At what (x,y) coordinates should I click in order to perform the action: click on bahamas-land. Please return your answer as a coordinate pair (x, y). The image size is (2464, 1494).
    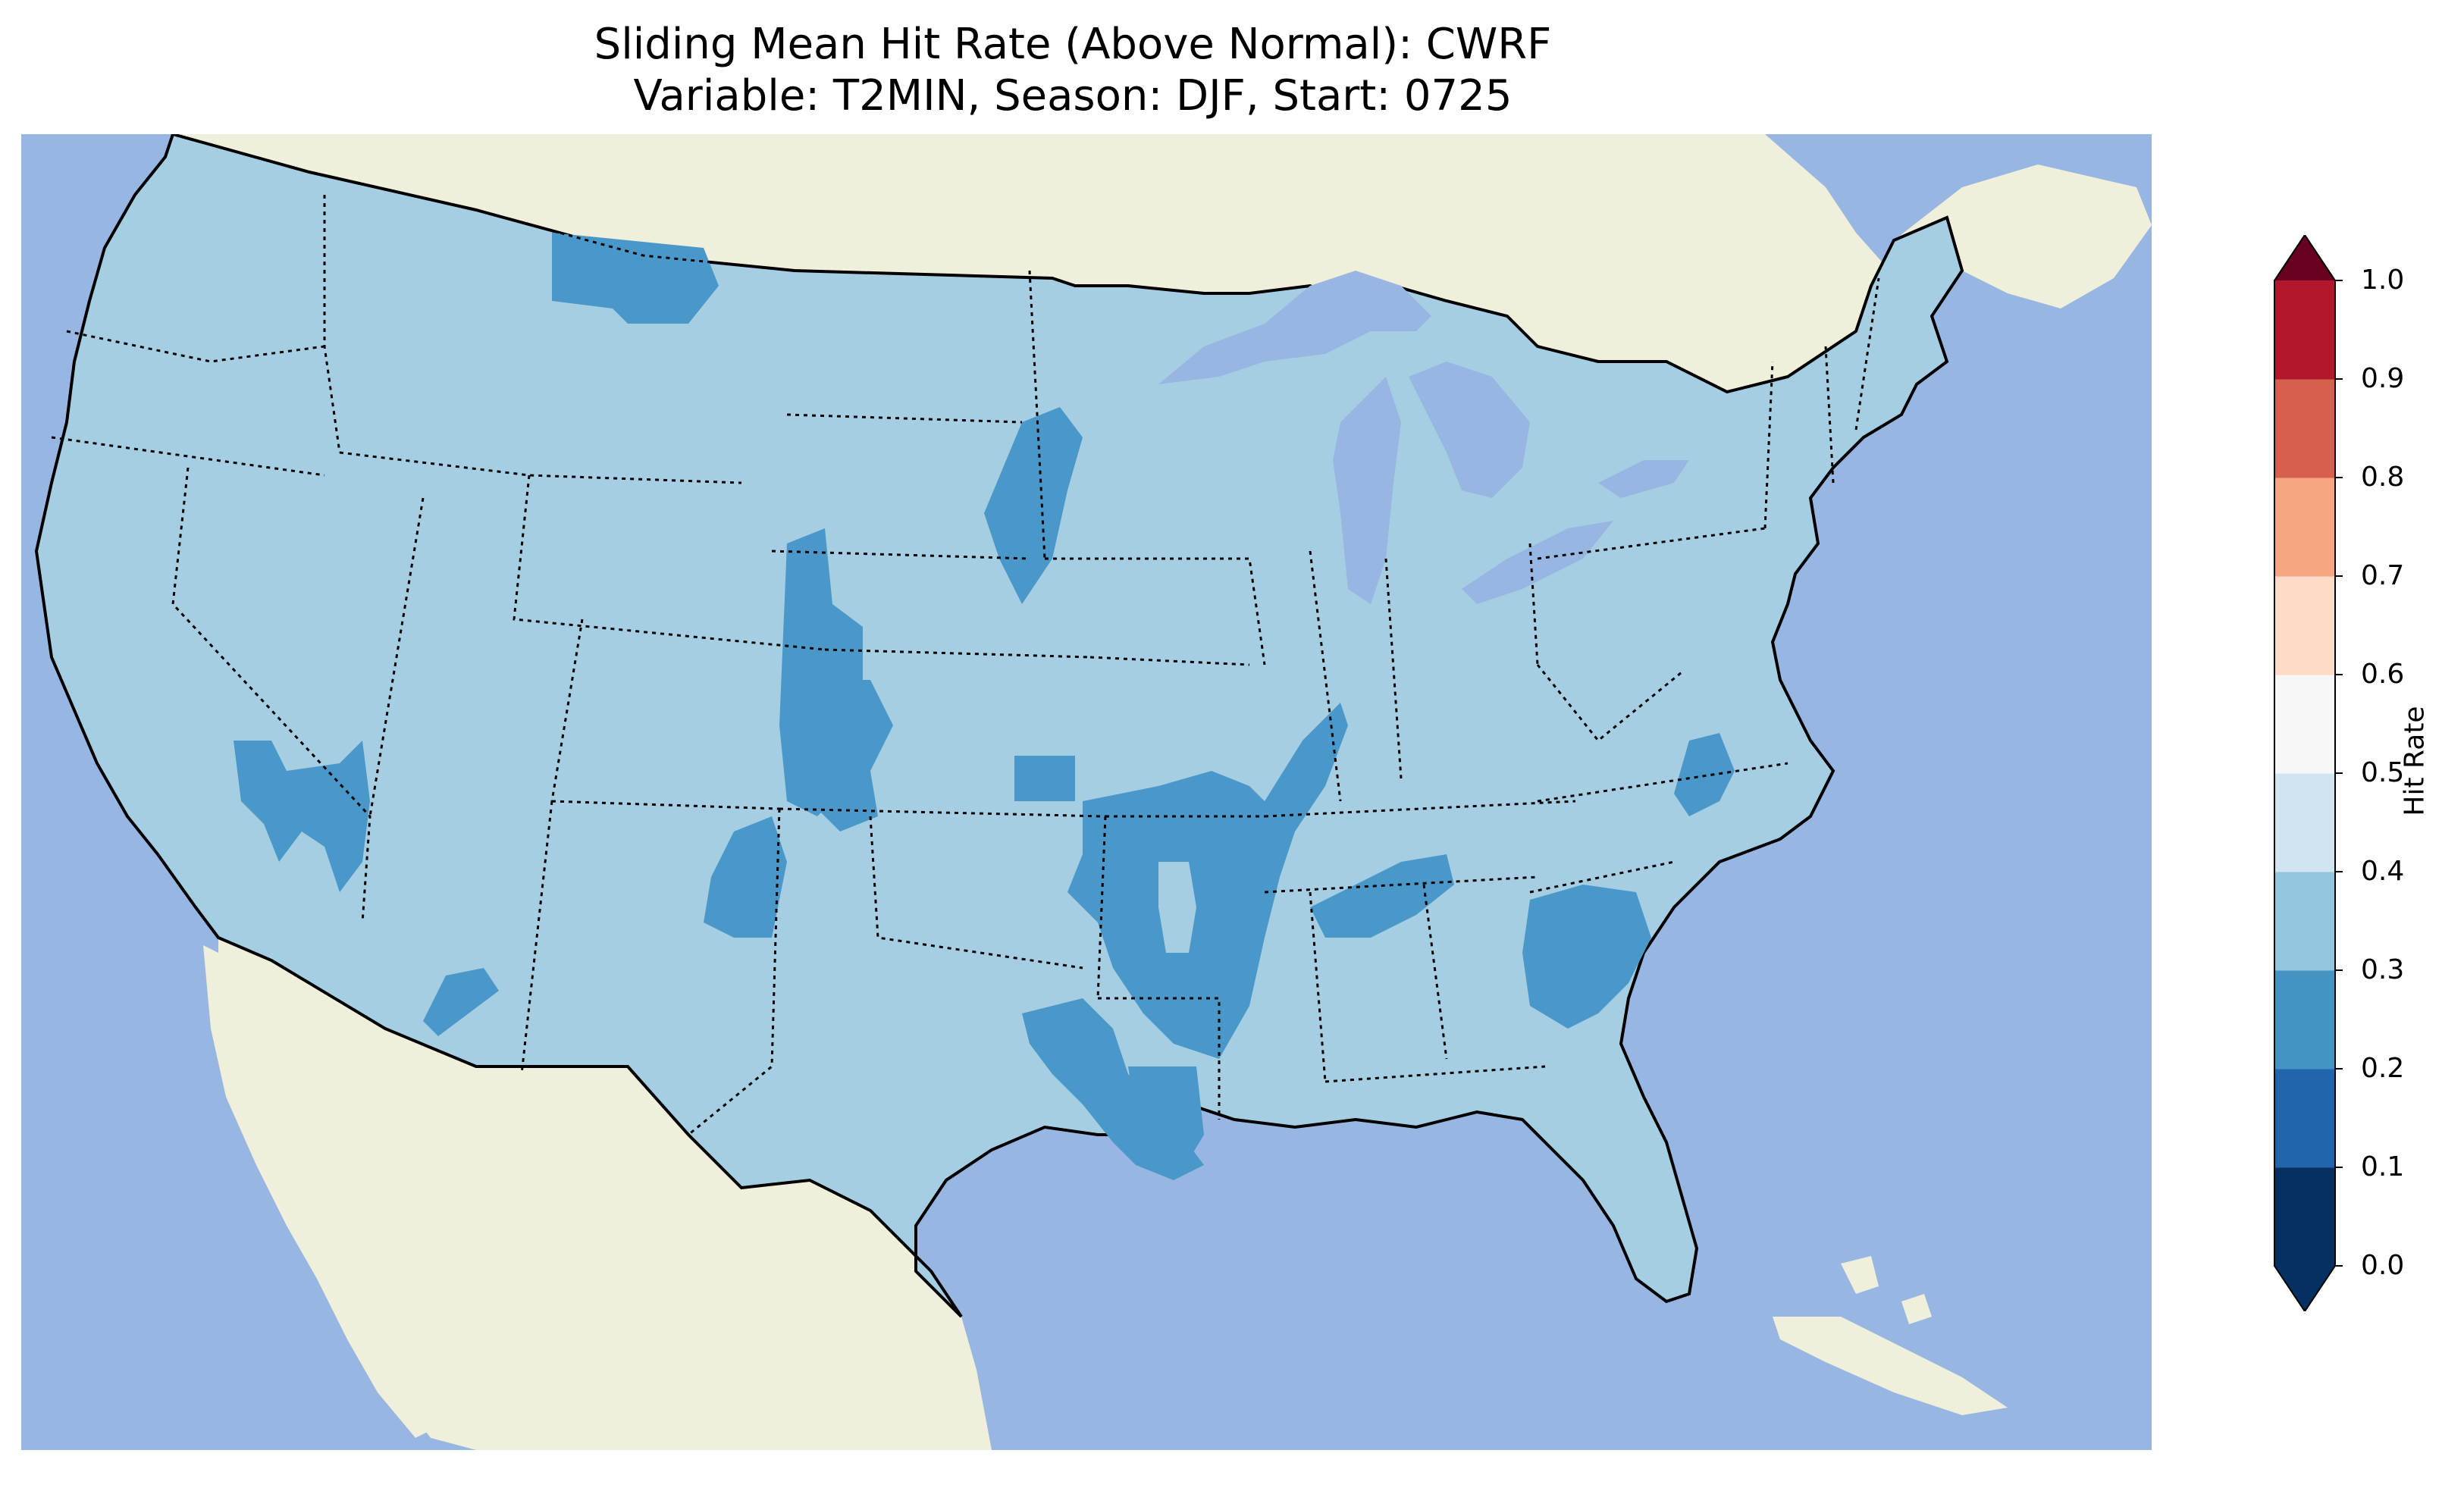
    Looking at the image, I should click on (1886, 1290).